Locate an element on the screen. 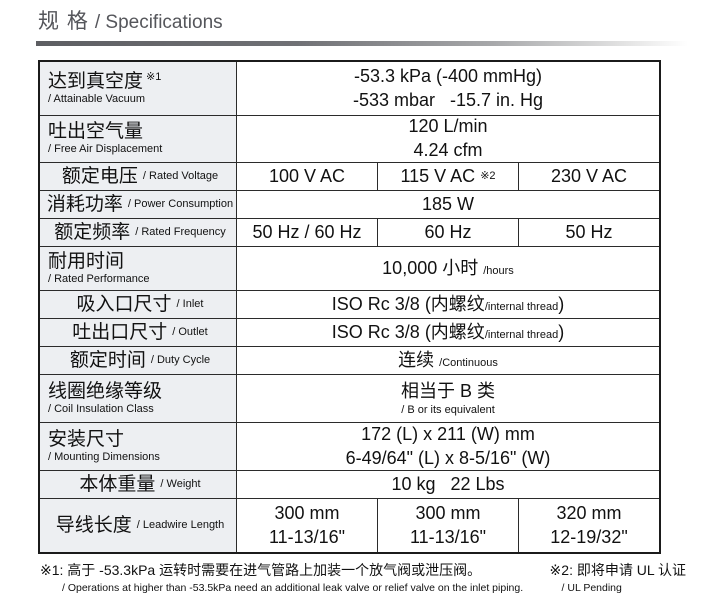 This screenshot has height=598, width=714. label-zh: 消耗功率 is located at coordinates (84, 204).